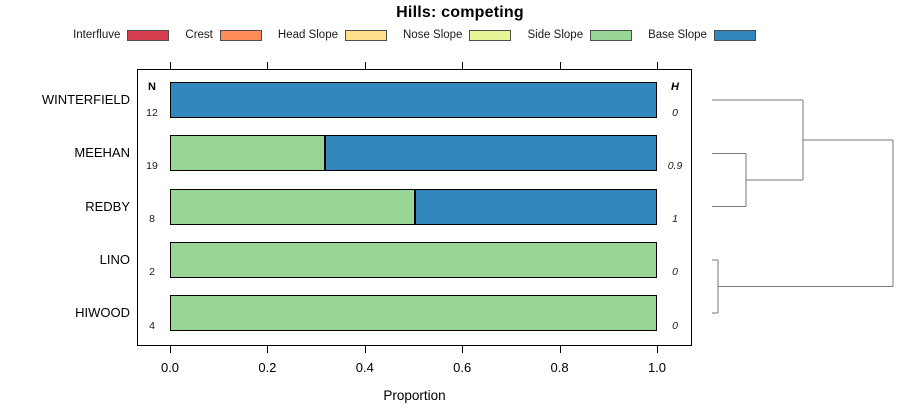  I want to click on legend-item-side-slope: Side Slope, so click(580, 35).